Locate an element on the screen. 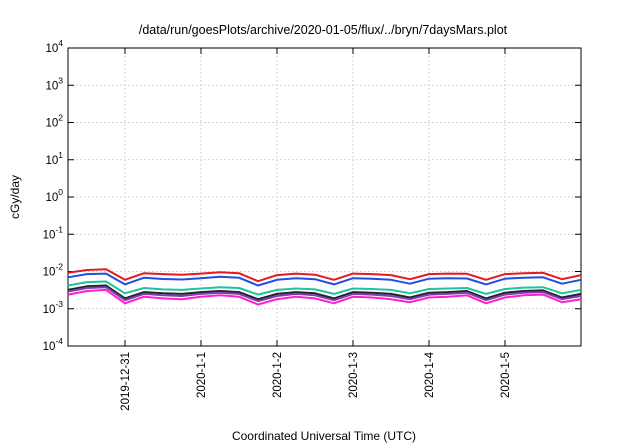  y-tick-label: 10⁻¹ is located at coordinates (53, 232).